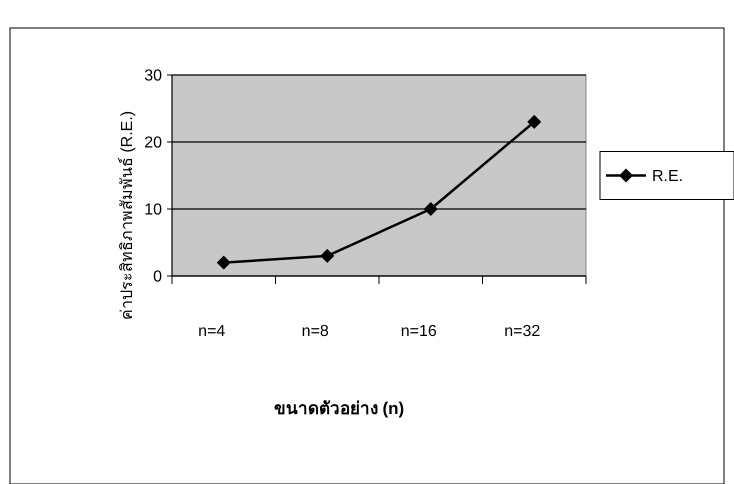  What do you see at coordinates (339, 408) in the screenshot?
I see `x-axis-title: ขนาดตัวอย่าง (n)` at bounding box center [339, 408].